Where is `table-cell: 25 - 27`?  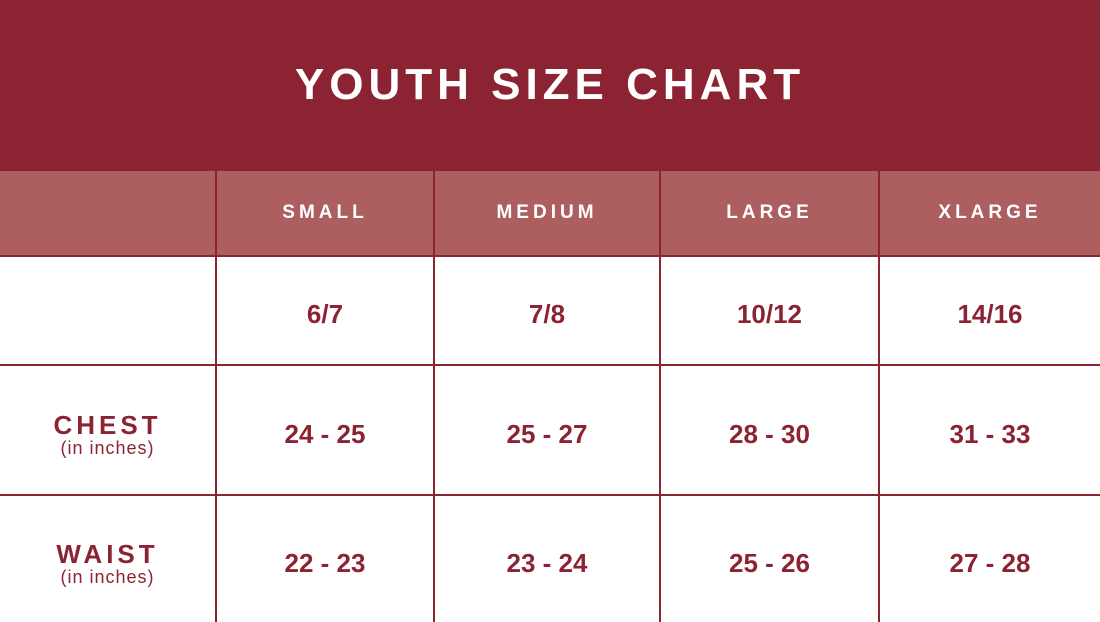 table-cell: 25 - 27 is located at coordinates (548, 431).